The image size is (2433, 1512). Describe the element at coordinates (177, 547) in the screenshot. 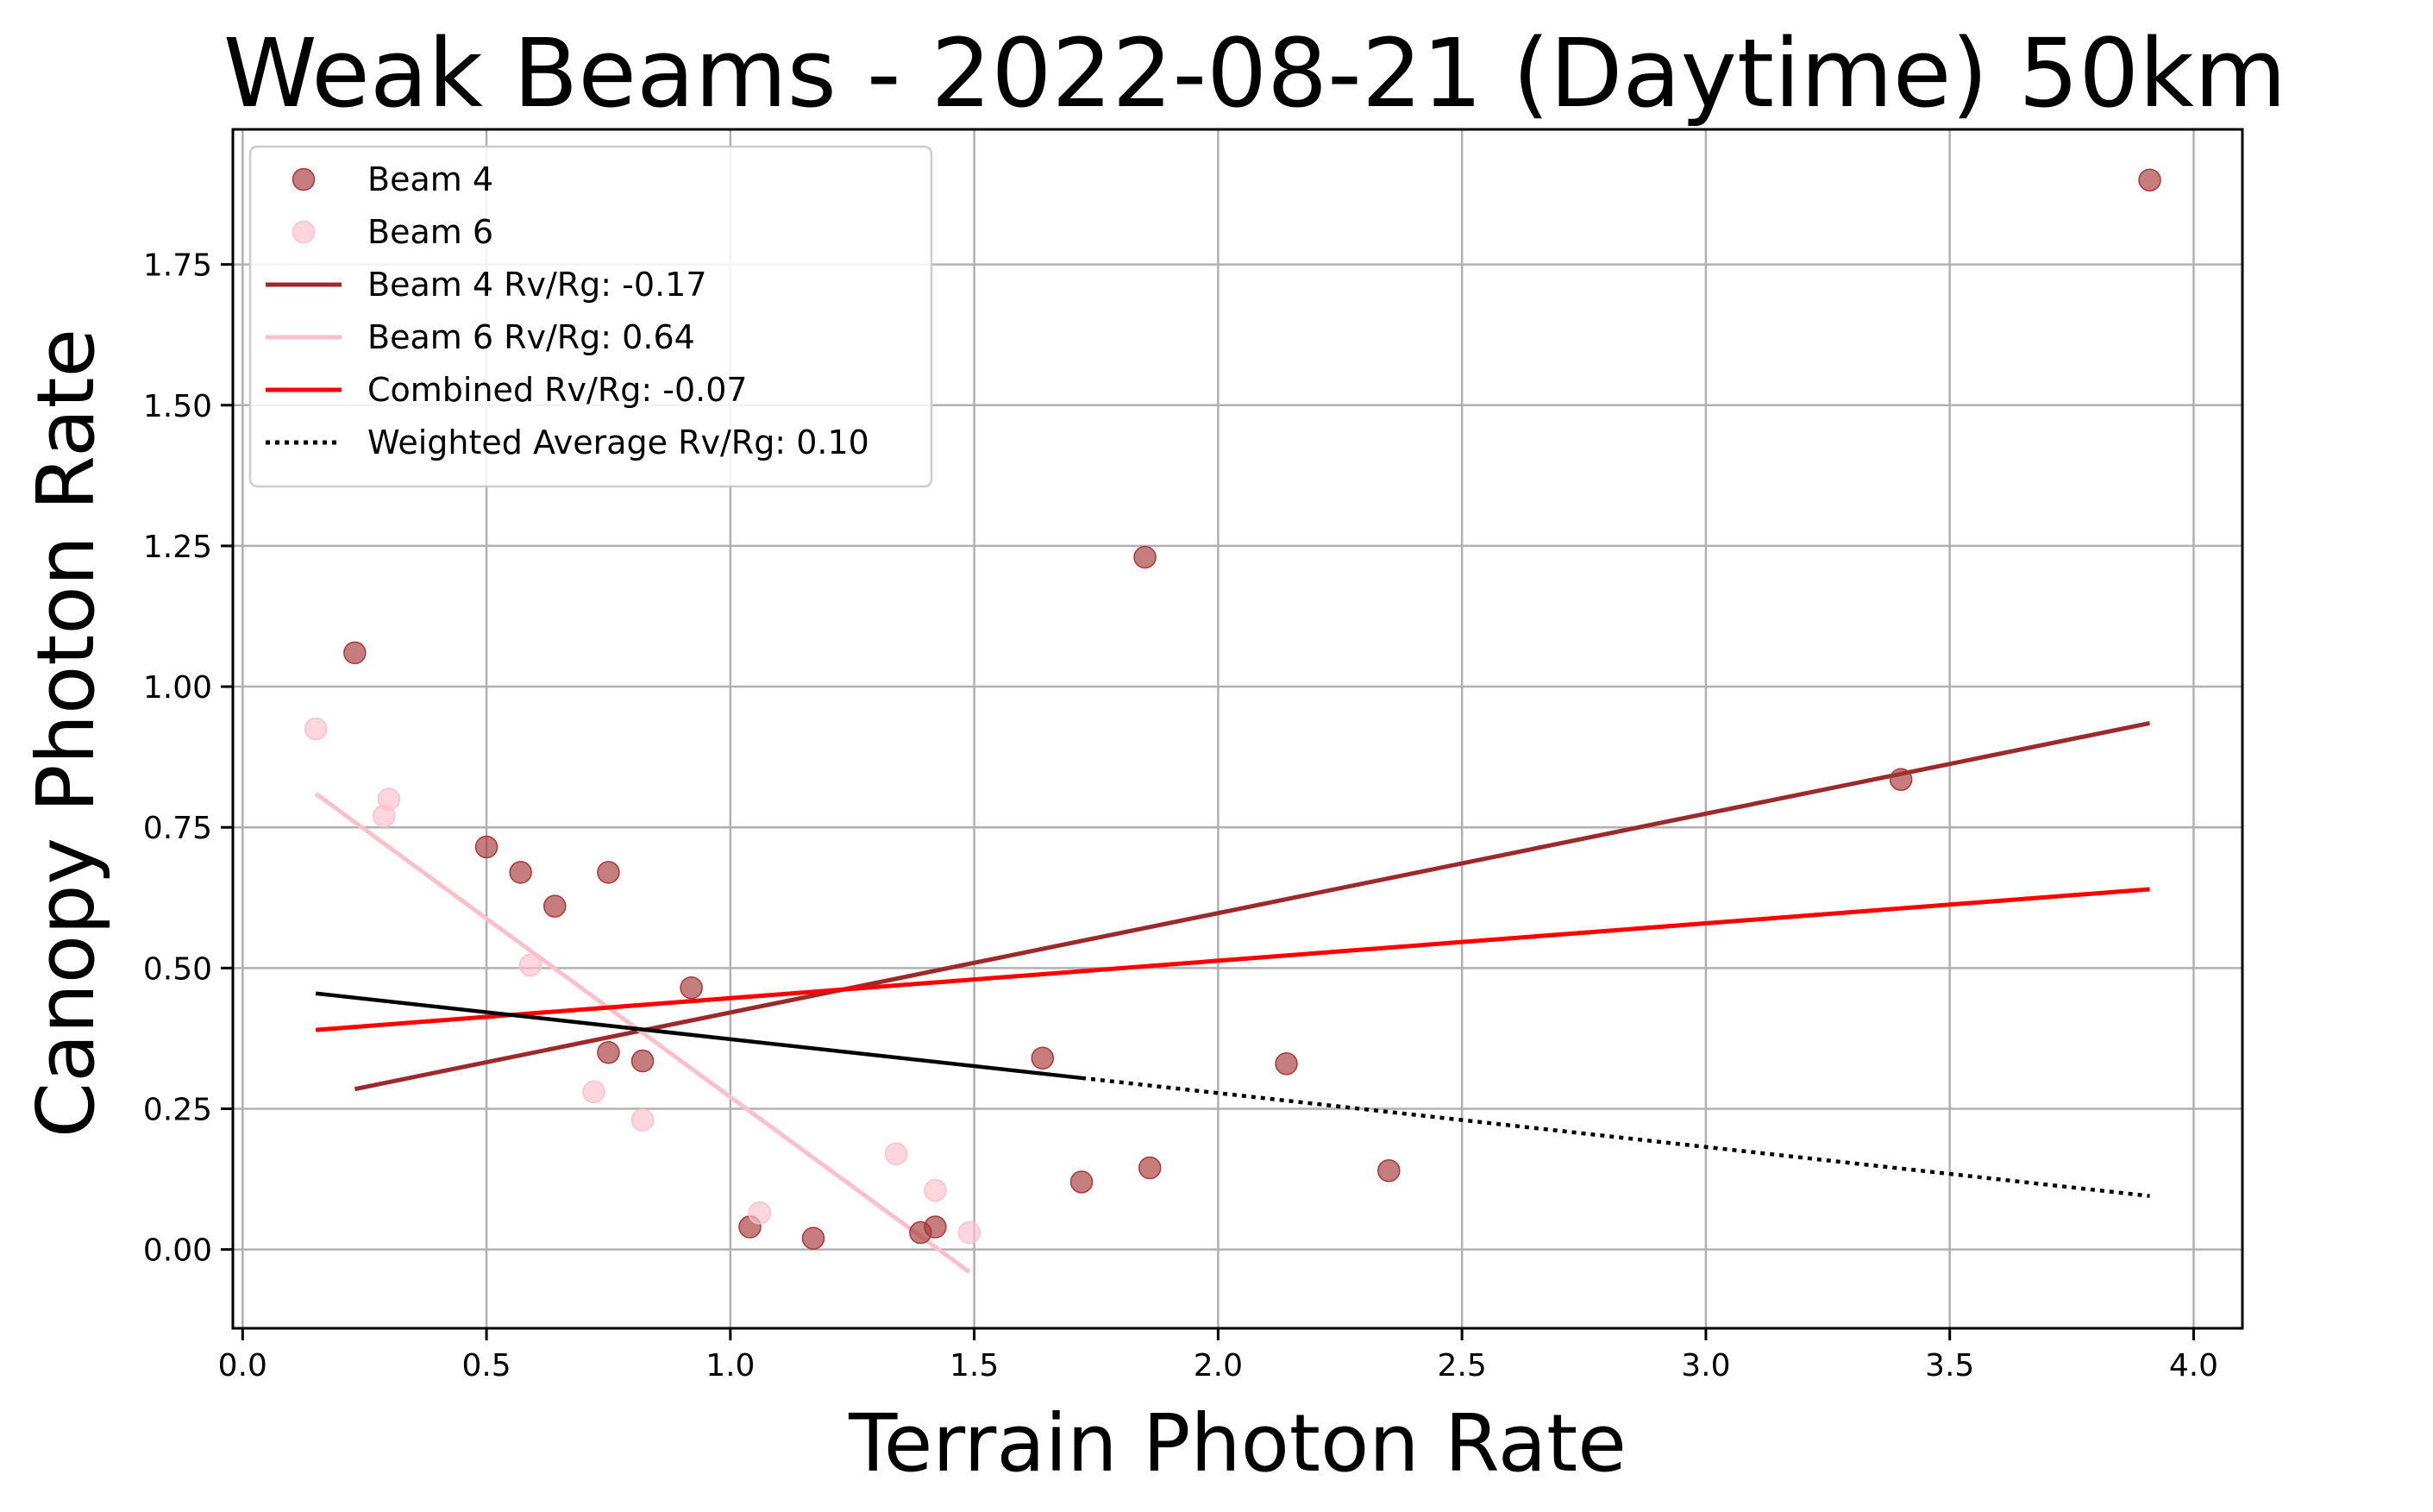

I see `y-tick-label: 1.25` at that location.